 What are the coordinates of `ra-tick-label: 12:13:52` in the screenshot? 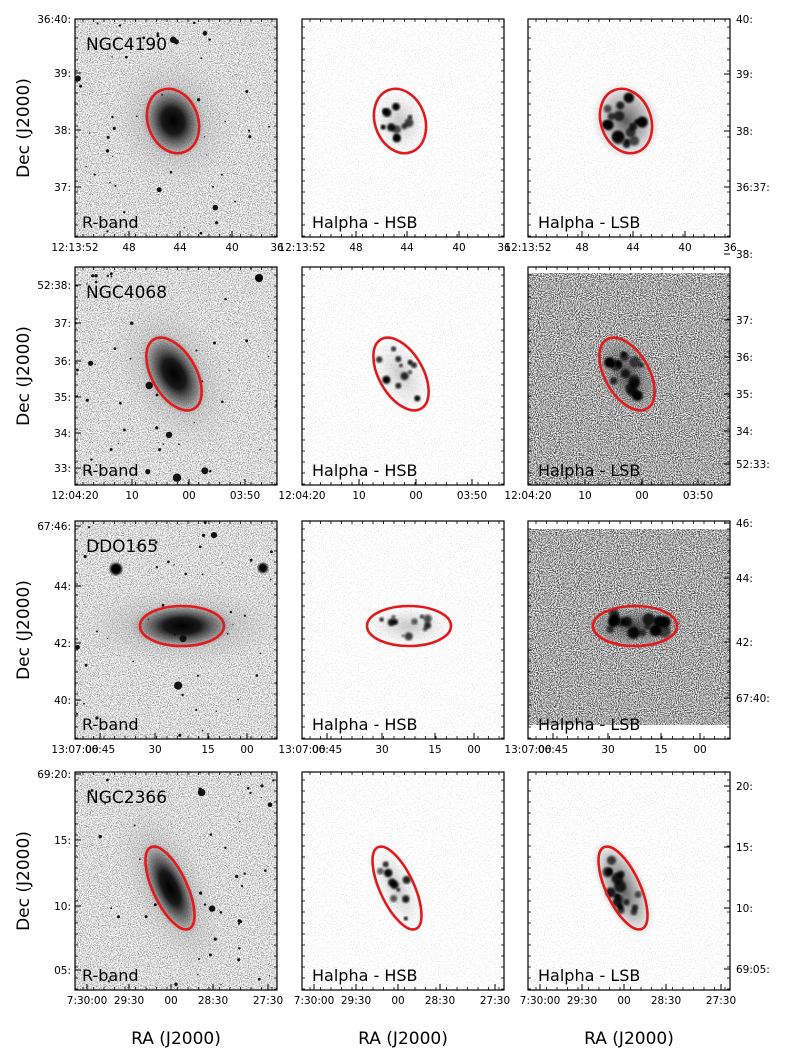 It's located at (301, 248).